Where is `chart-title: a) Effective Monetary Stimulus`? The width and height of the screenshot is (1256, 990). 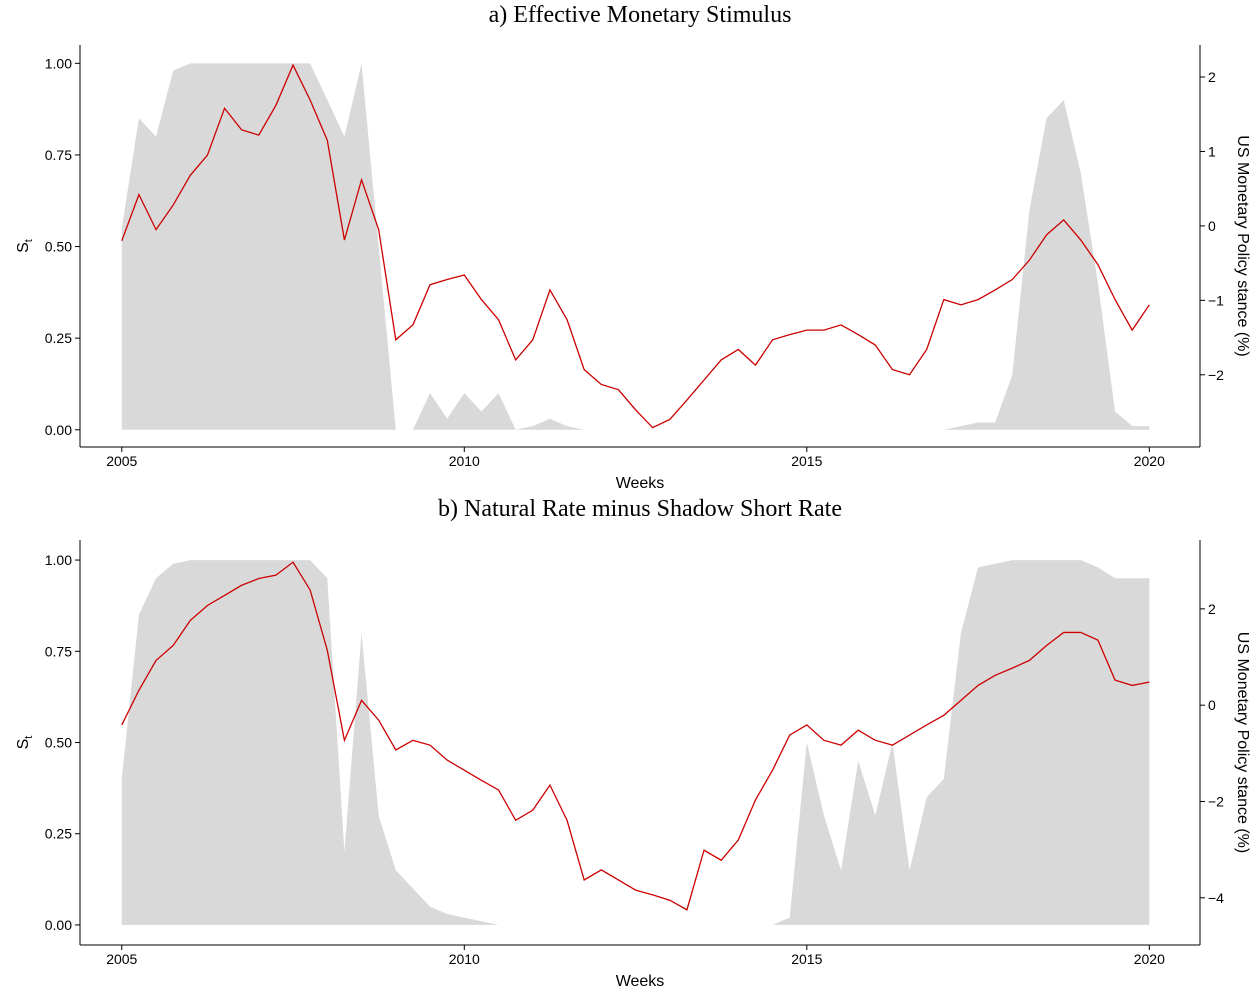 chart-title: a) Effective Monetary Stimulus is located at coordinates (640, 15).